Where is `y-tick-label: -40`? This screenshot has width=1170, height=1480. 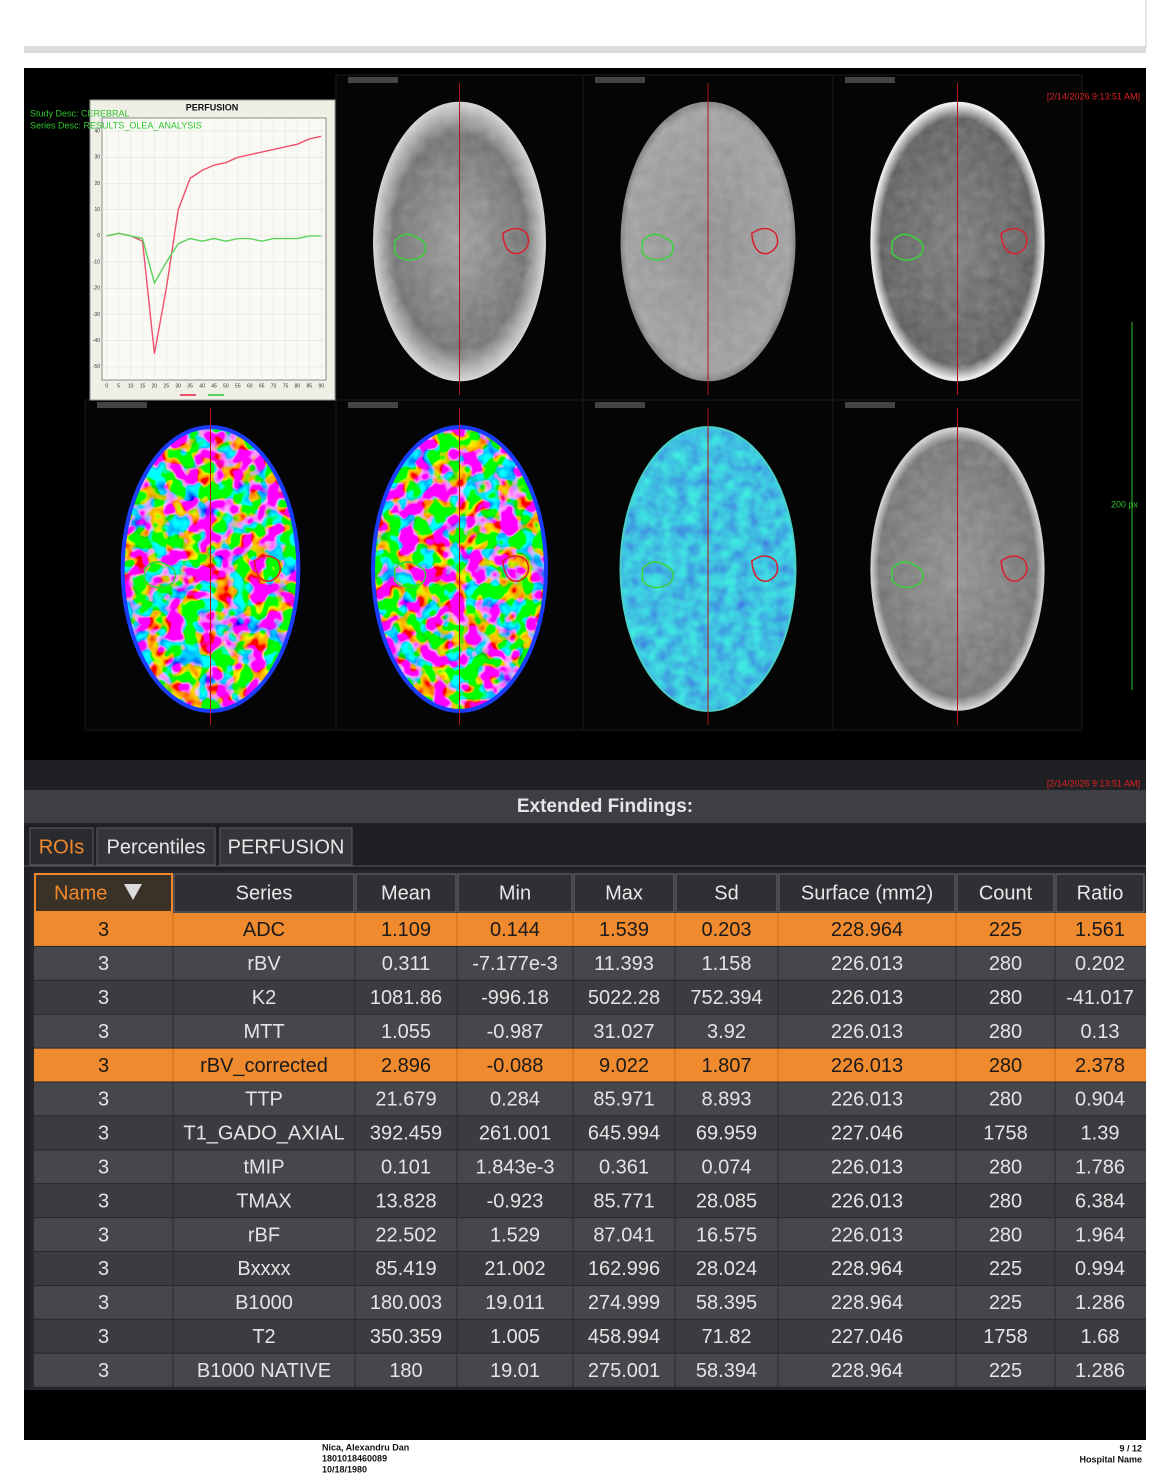
y-tick-label: -40 is located at coordinates (96, 341).